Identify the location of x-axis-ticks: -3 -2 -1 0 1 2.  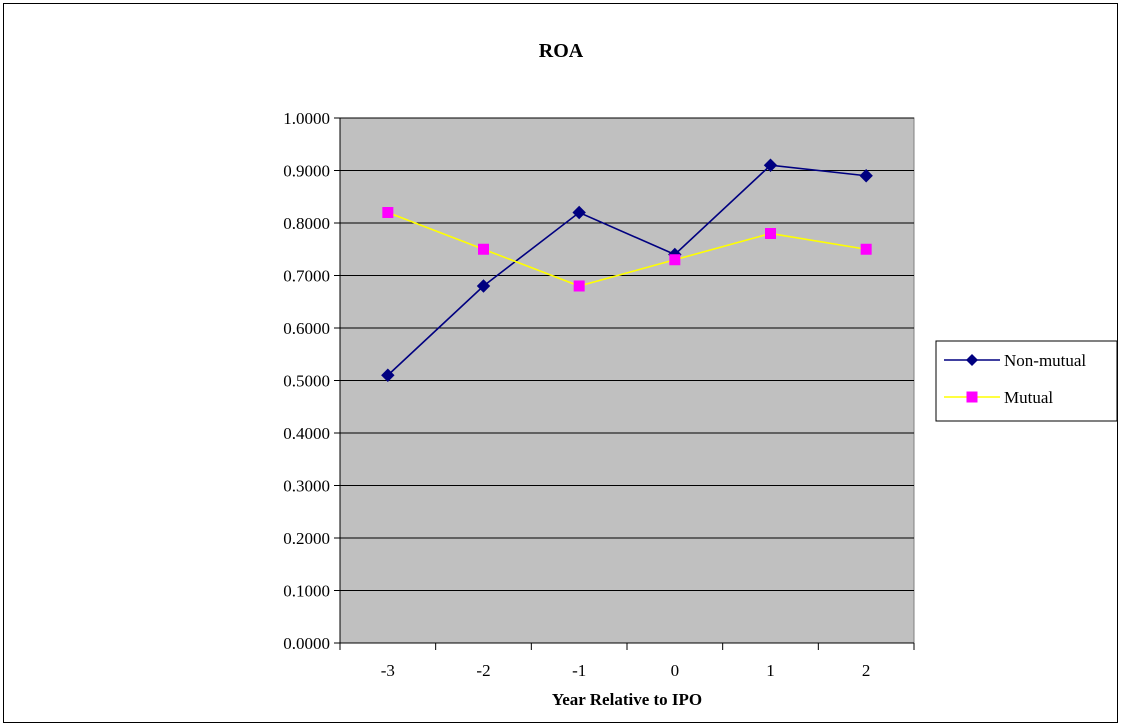
(627, 661).